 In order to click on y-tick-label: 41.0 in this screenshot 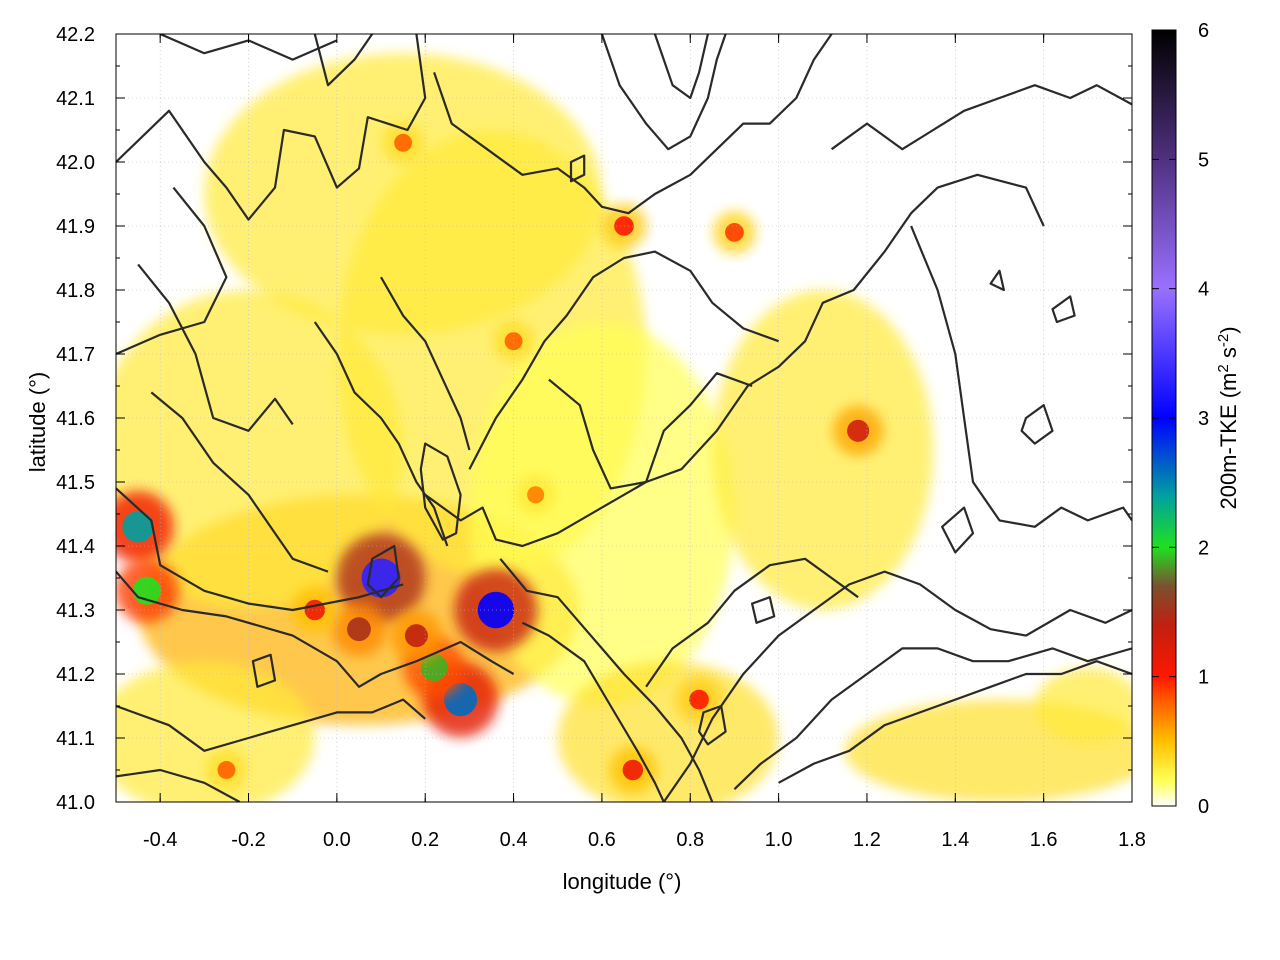, I will do `click(75, 803)`.